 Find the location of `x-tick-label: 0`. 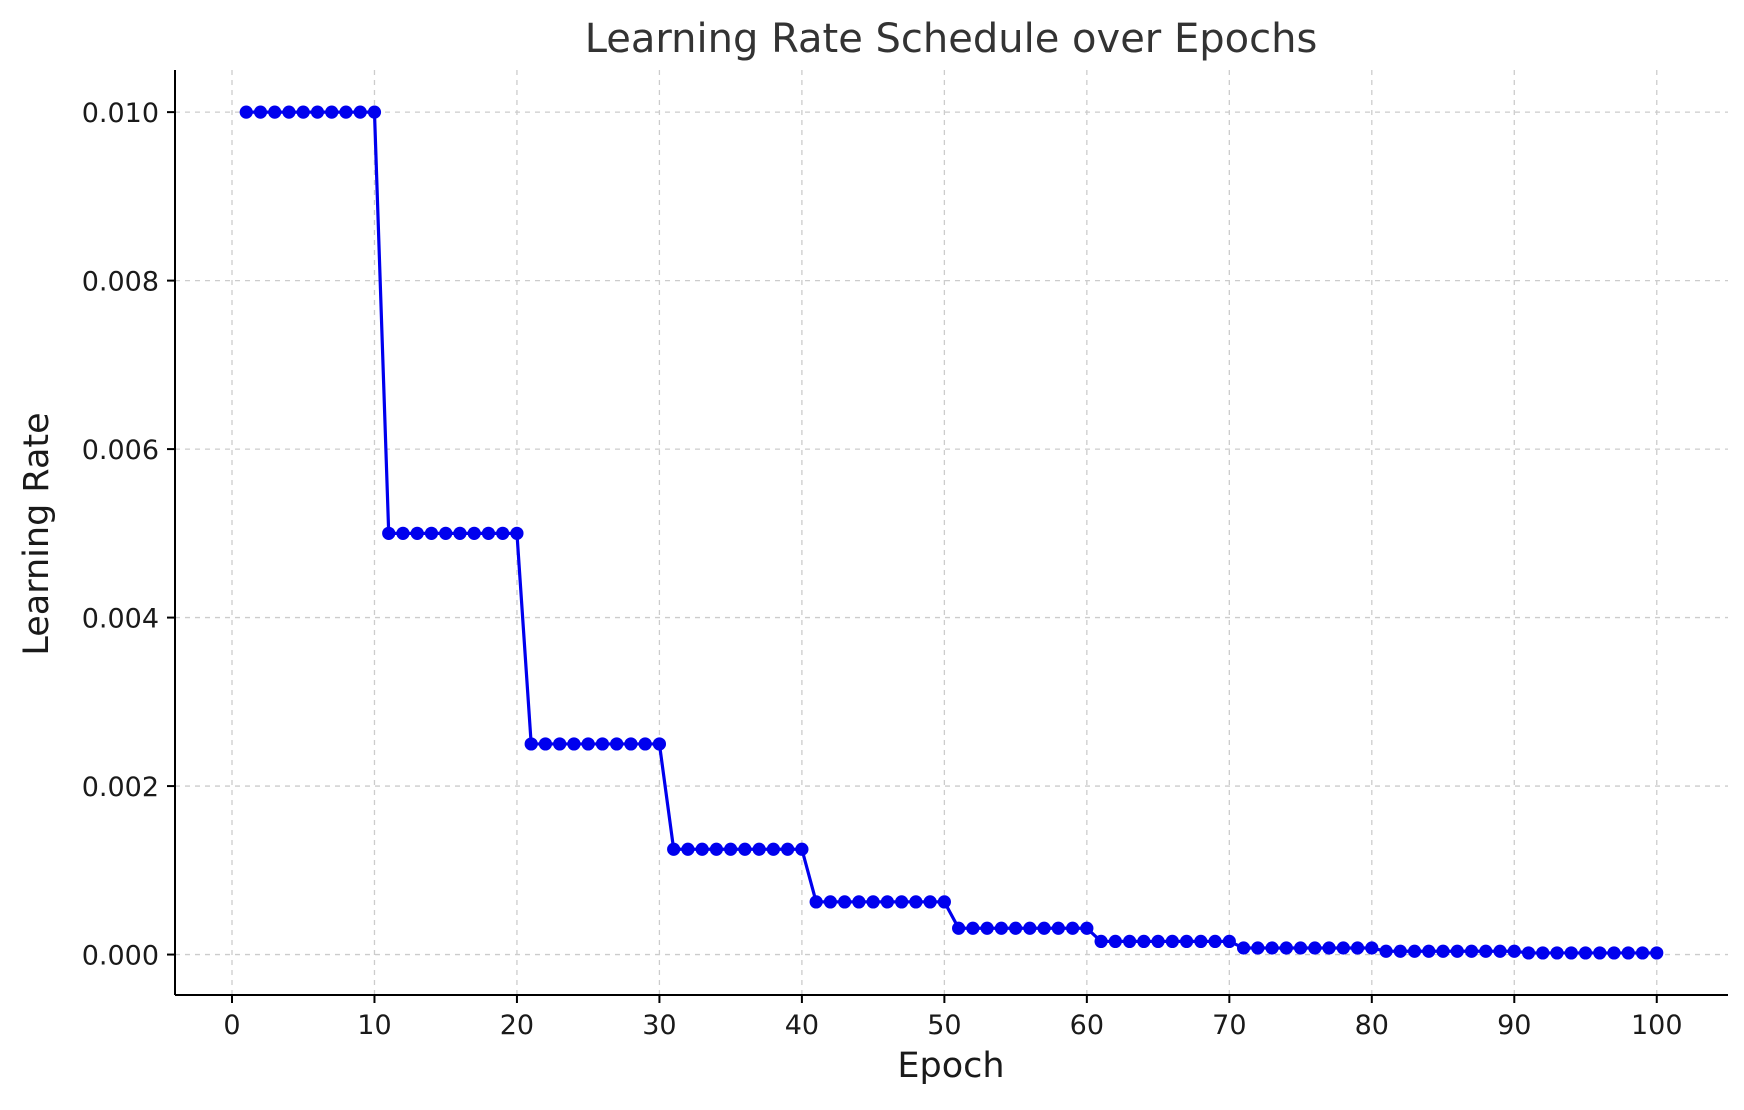

x-tick-label: 0 is located at coordinates (231, 1025).